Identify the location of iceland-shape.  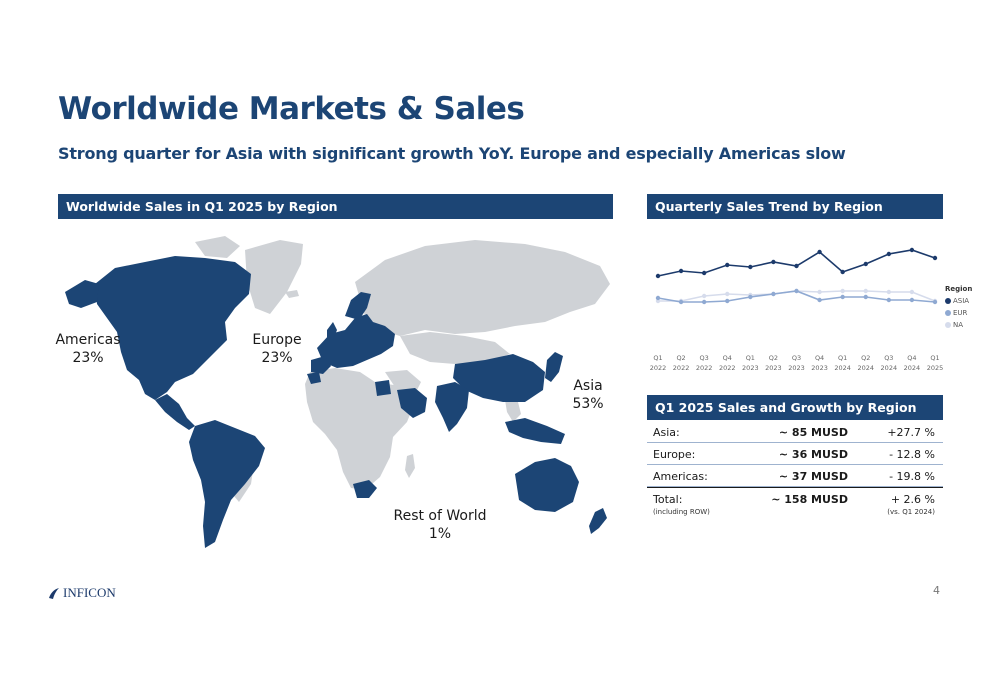
(292, 294).